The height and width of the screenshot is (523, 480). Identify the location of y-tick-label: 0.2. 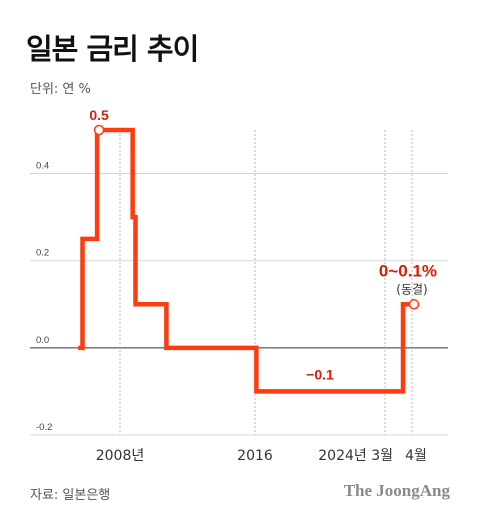
(42, 253).